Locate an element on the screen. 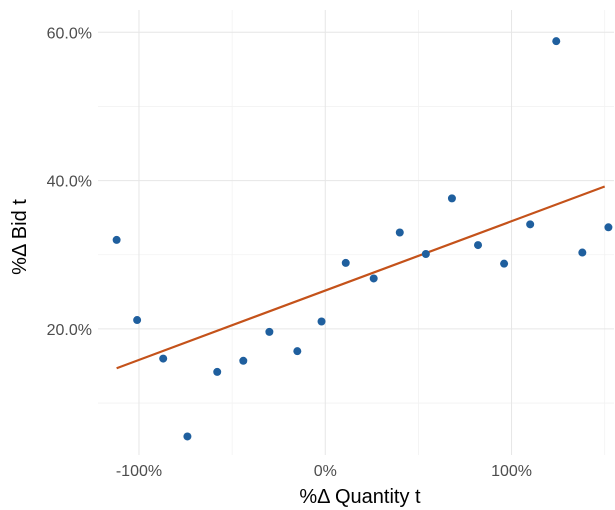 The width and height of the screenshot is (615, 510). y-tick-label: 20.0% is located at coordinates (69, 330).